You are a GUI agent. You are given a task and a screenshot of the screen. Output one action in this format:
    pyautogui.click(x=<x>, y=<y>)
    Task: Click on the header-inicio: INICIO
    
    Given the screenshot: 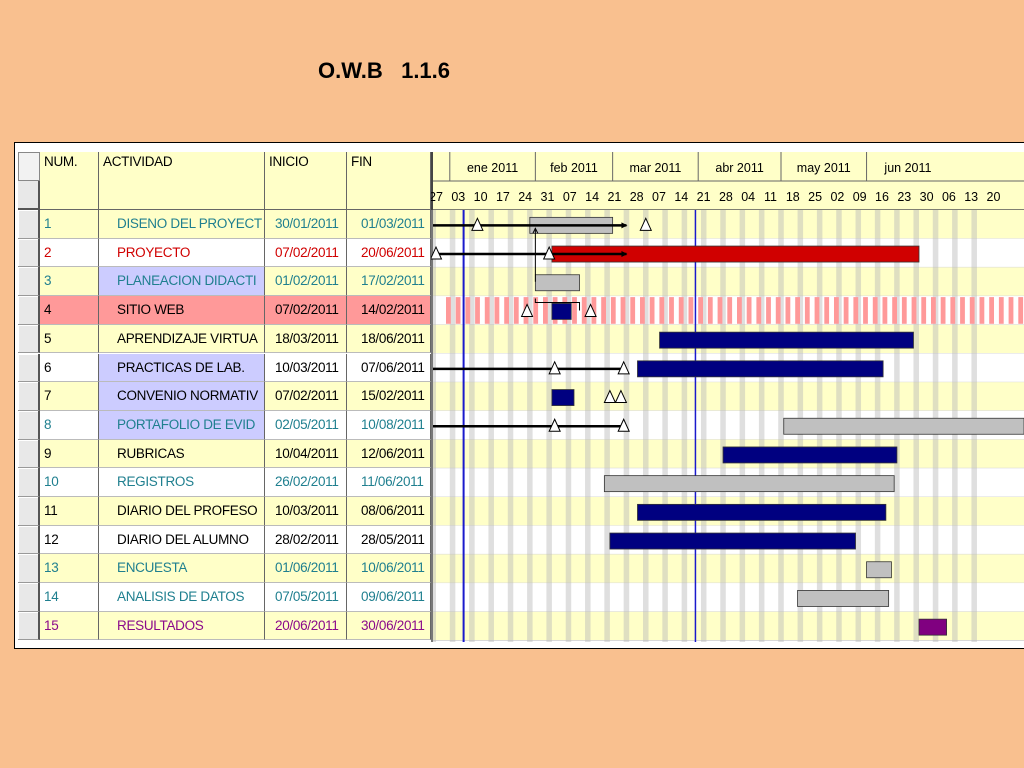 What is the action you would take?
    pyautogui.click(x=306, y=181)
    